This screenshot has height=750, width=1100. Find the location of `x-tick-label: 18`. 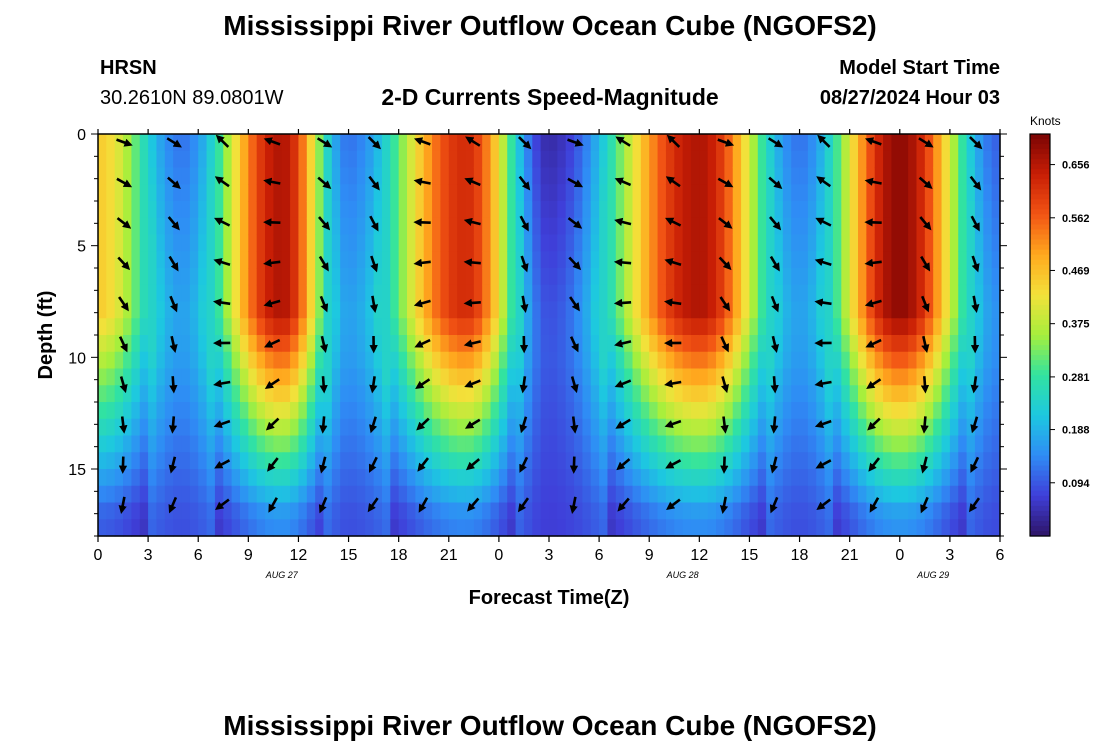

x-tick-label: 18 is located at coordinates (800, 555).